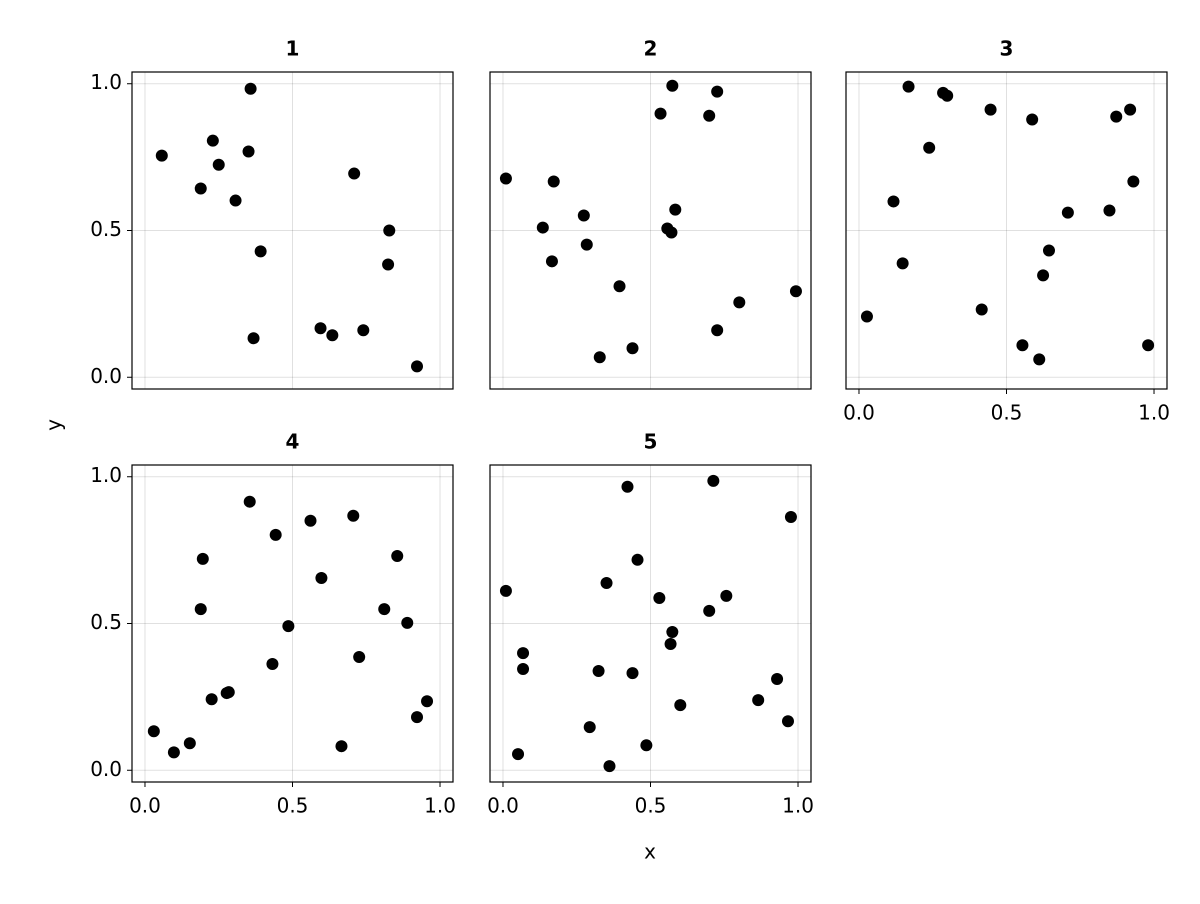  What do you see at coordinates (1007, 49) in the screenshot?
I see `panel-title: 3` at bounding box center [1007, 49].